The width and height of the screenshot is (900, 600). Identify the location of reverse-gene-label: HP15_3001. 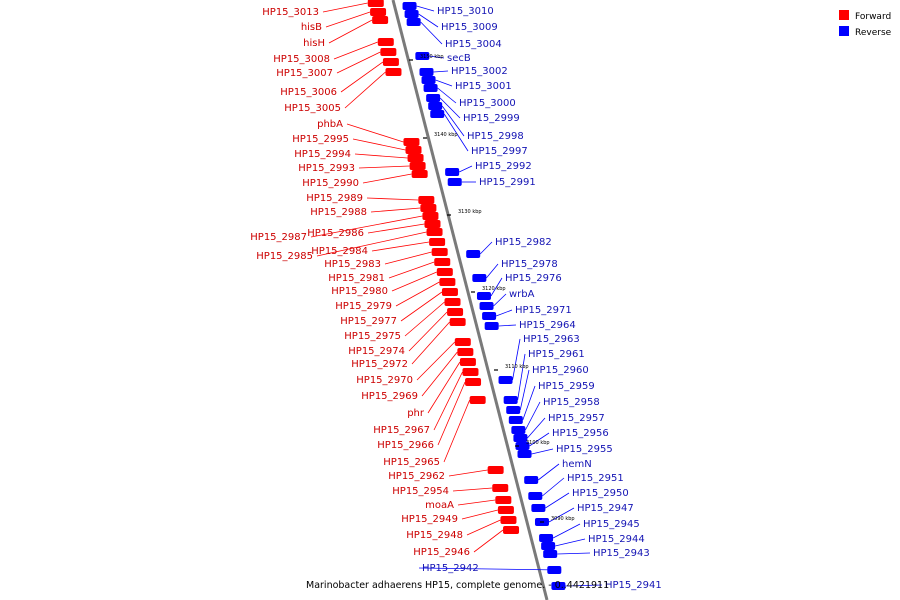
(483, 86).